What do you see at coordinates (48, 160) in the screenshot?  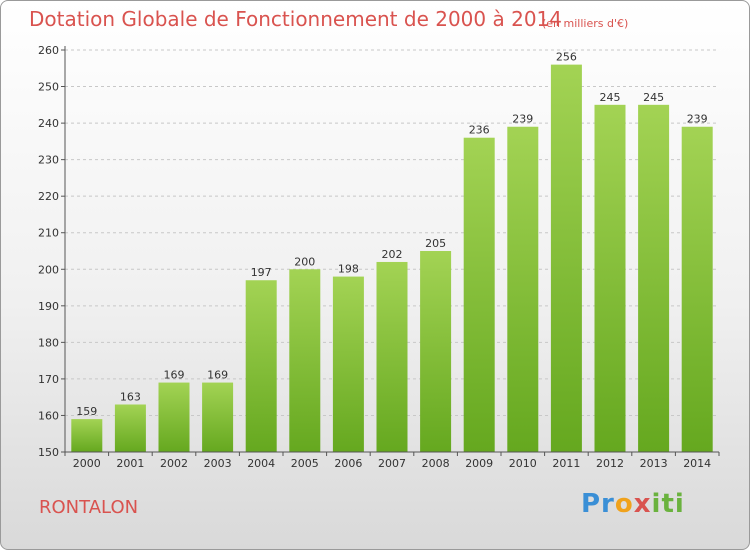 I see `y-tick-label: 230` at bounding box center [48, 160].